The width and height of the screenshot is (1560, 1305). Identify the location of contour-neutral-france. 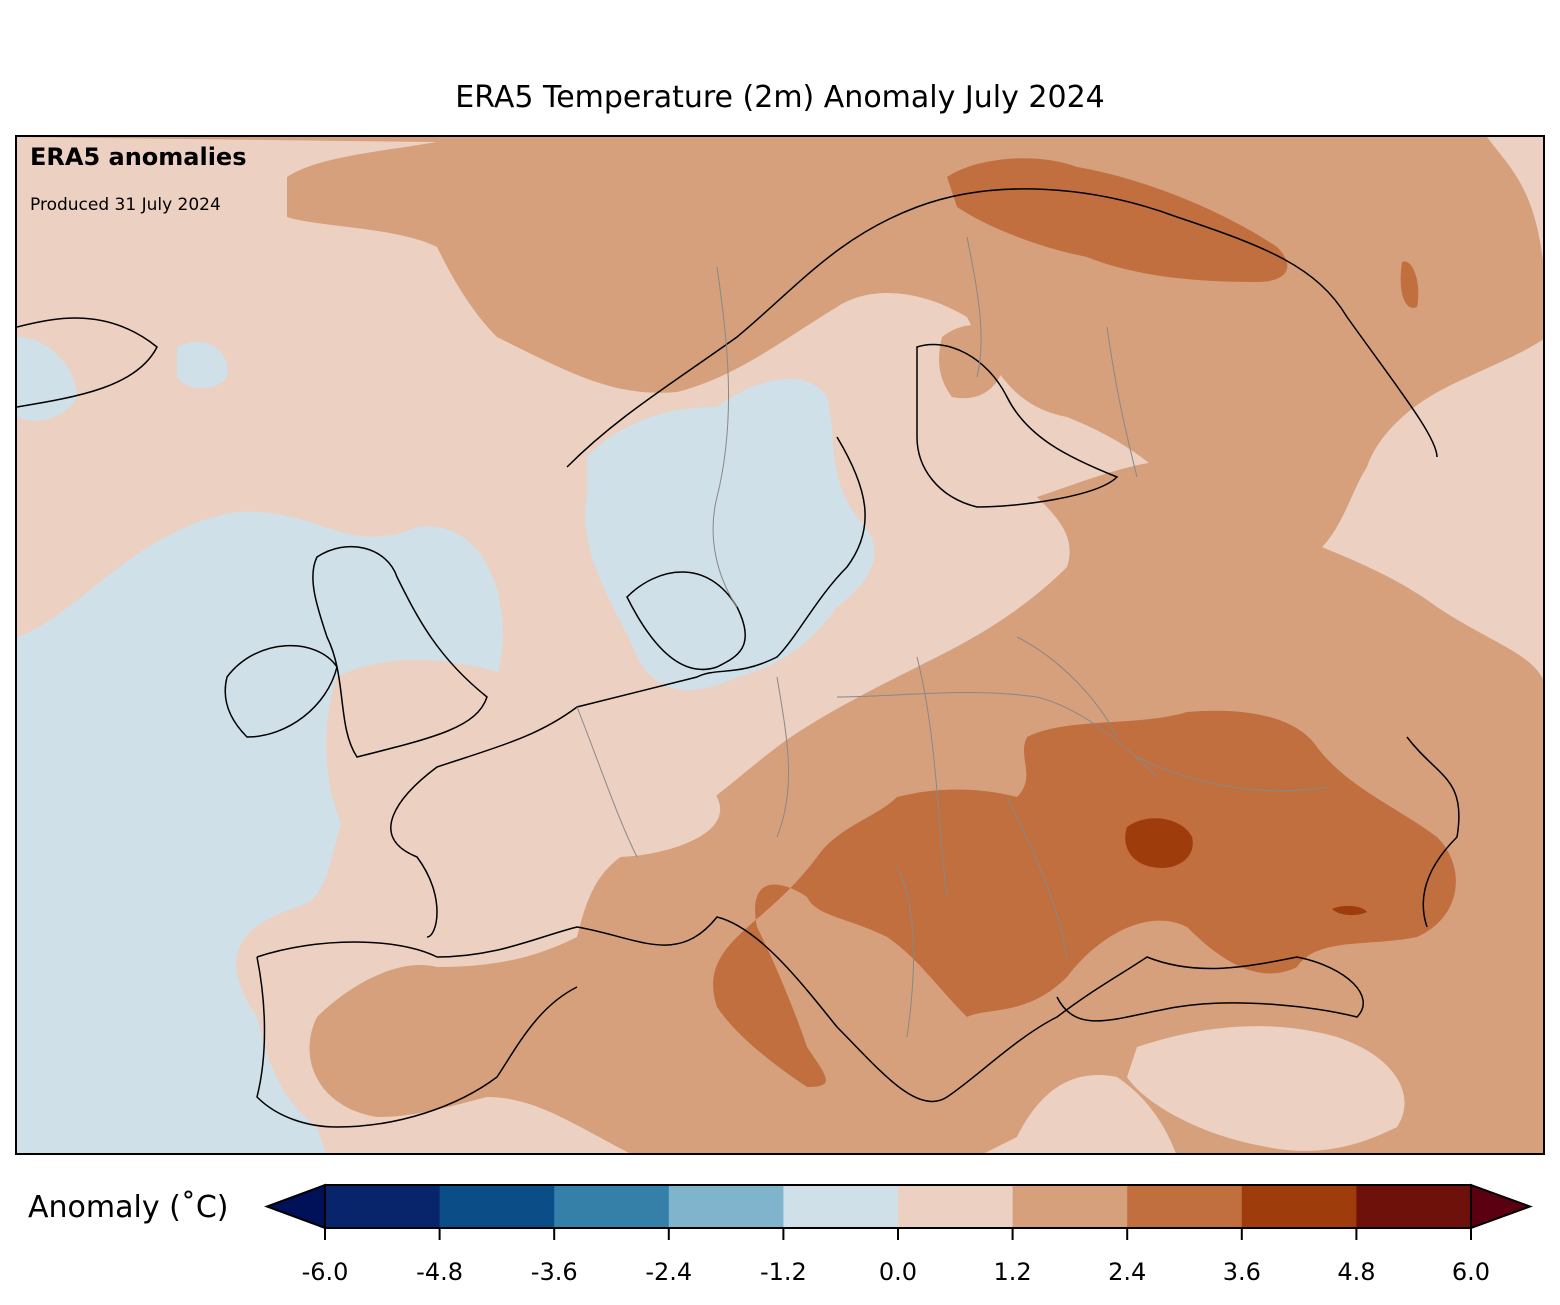
(523, 805).